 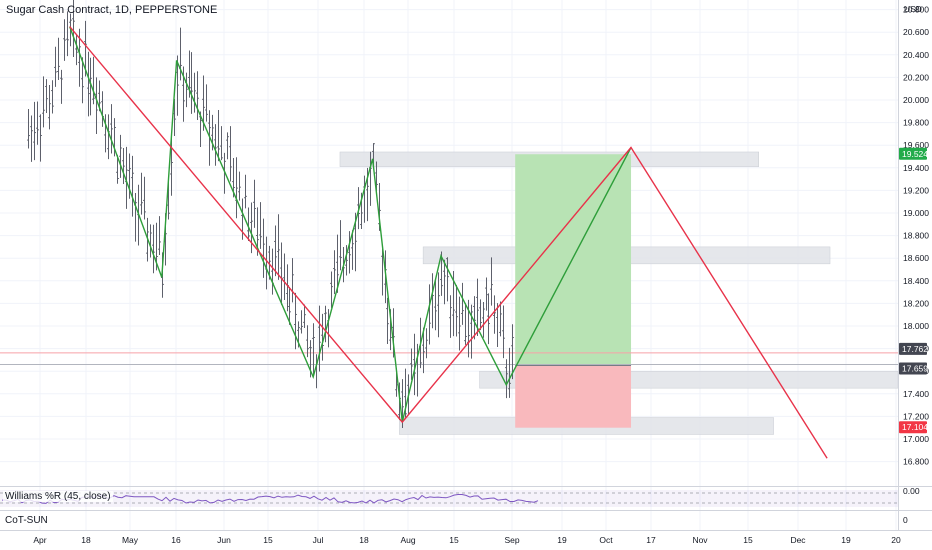 What do you see at coordinates (651, 540) in the screenshot?
I see `x-tick-label: 17` at bounding box center [651, 540].